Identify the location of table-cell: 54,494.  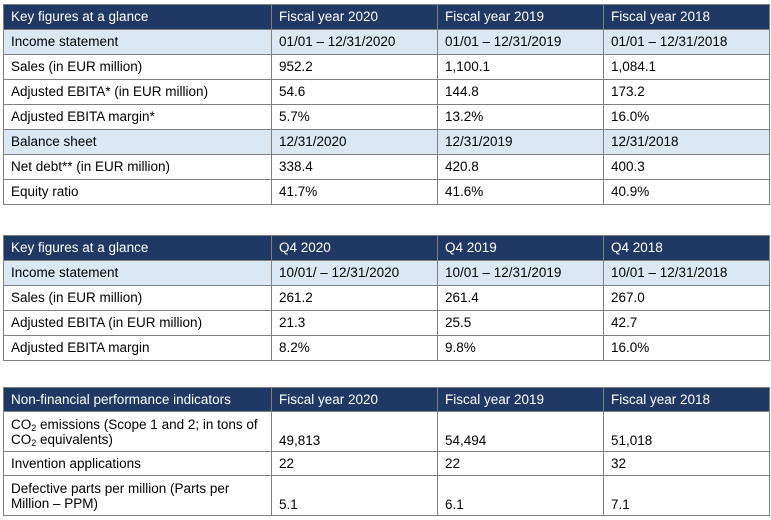
(520, 431).